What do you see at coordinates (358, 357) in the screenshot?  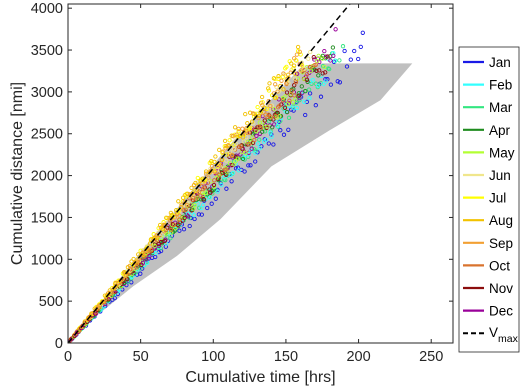 I see `x-tick-label: 200` at bounding box center [358, 357].